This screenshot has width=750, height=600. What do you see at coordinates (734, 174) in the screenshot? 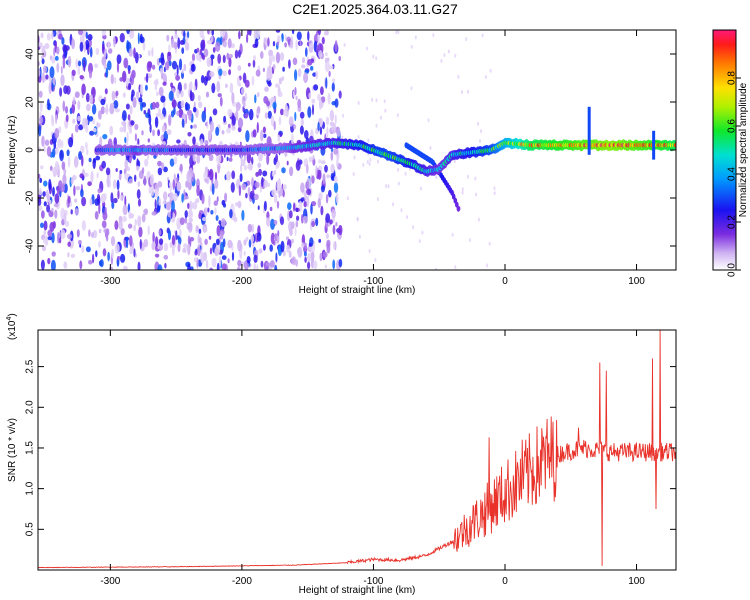
I see `colorbar-ticks: 0.0 0.2 0.4 0.6 0.8` at bounding box center [734, 174].